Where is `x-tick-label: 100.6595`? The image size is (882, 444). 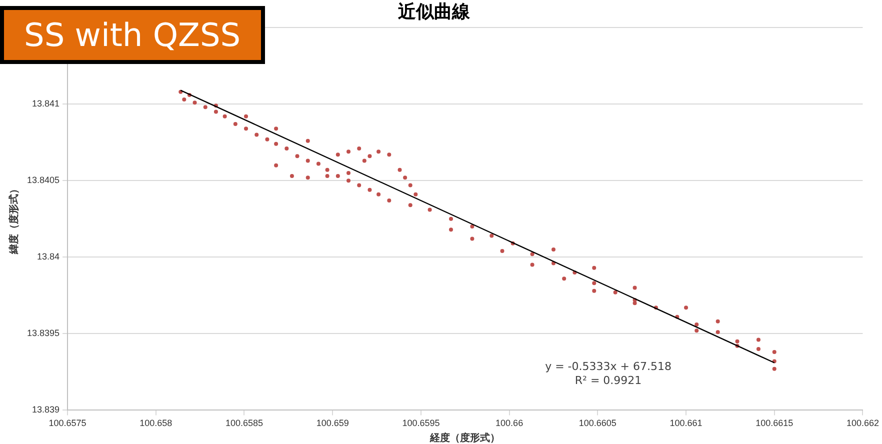 x-tick-label: 100.6595 is located at coordinates (421, 423).